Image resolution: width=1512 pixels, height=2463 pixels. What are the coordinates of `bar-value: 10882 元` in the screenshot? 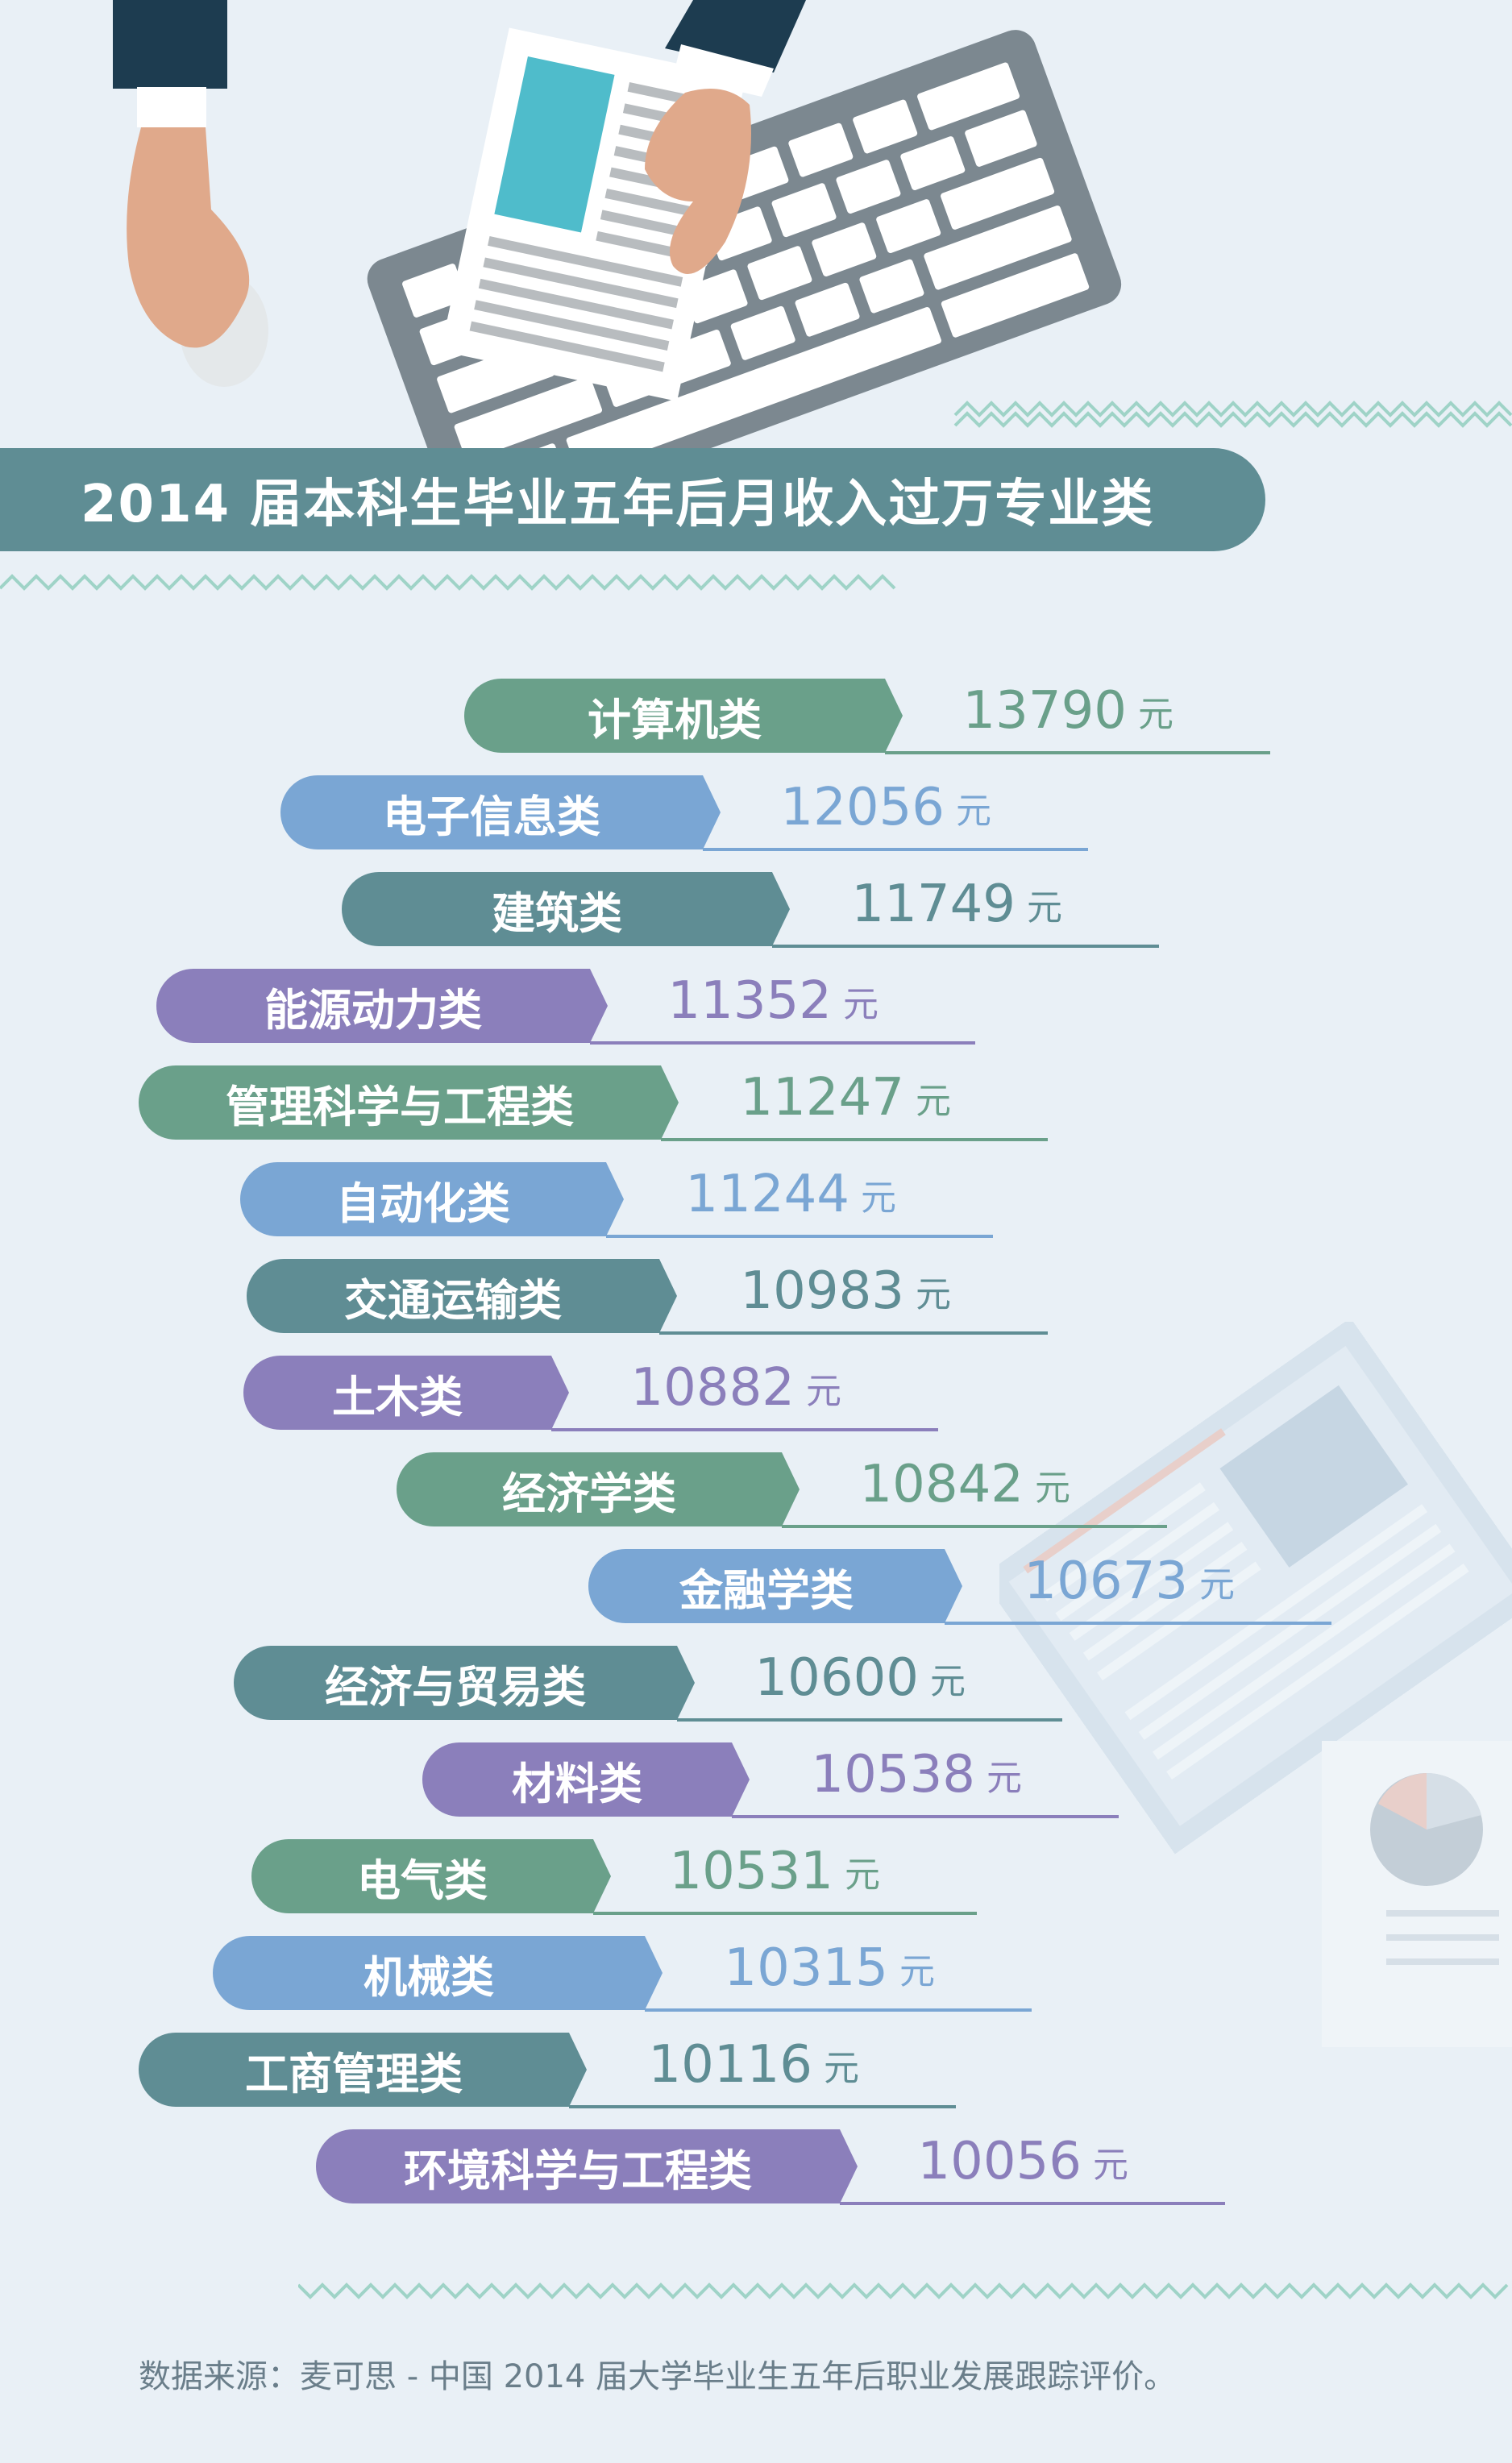 It's located at (735, 1388).